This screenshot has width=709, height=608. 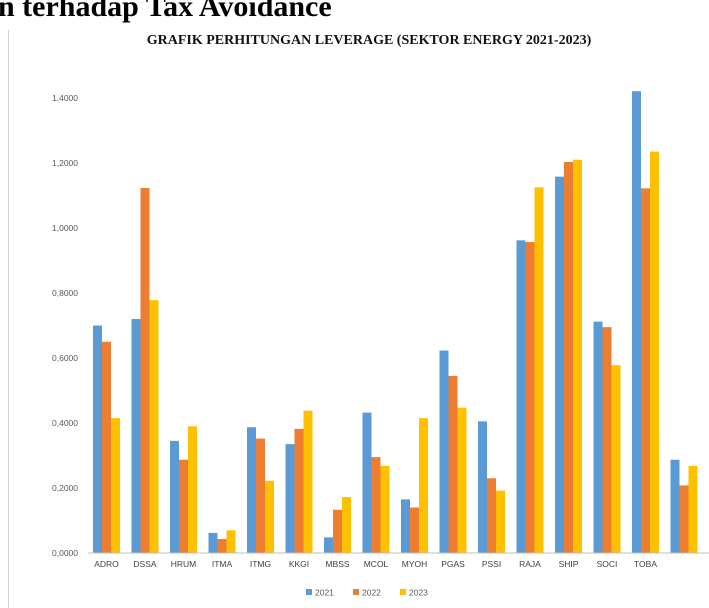 I want to click on x-tick-label: RAJA, so click(x=530, y=564).